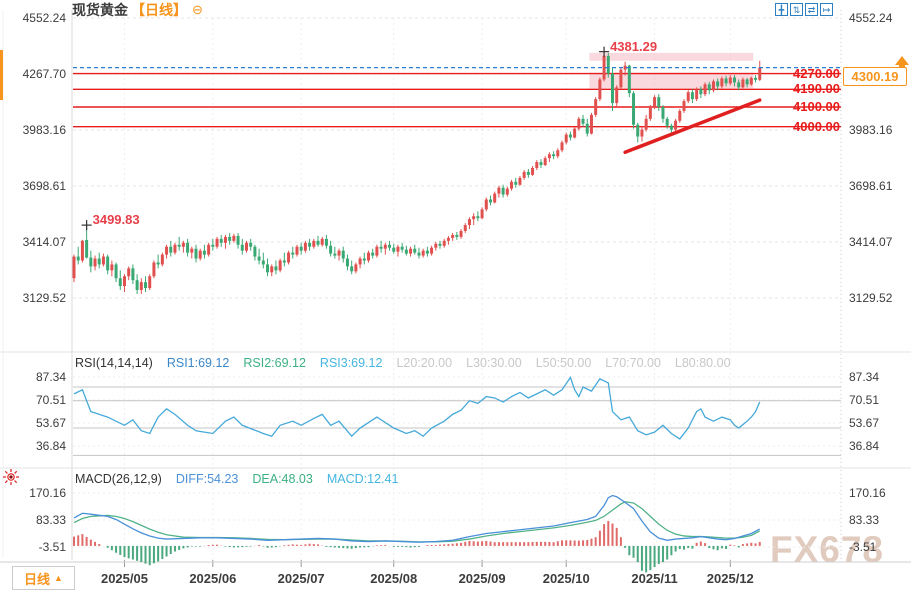 This screenshot has height=592, width=911. What do you see at coordinates (864, 399) in the screenshot?
I see `rsi-axis-label-right: 70.51` at bounding box center [864, 399].